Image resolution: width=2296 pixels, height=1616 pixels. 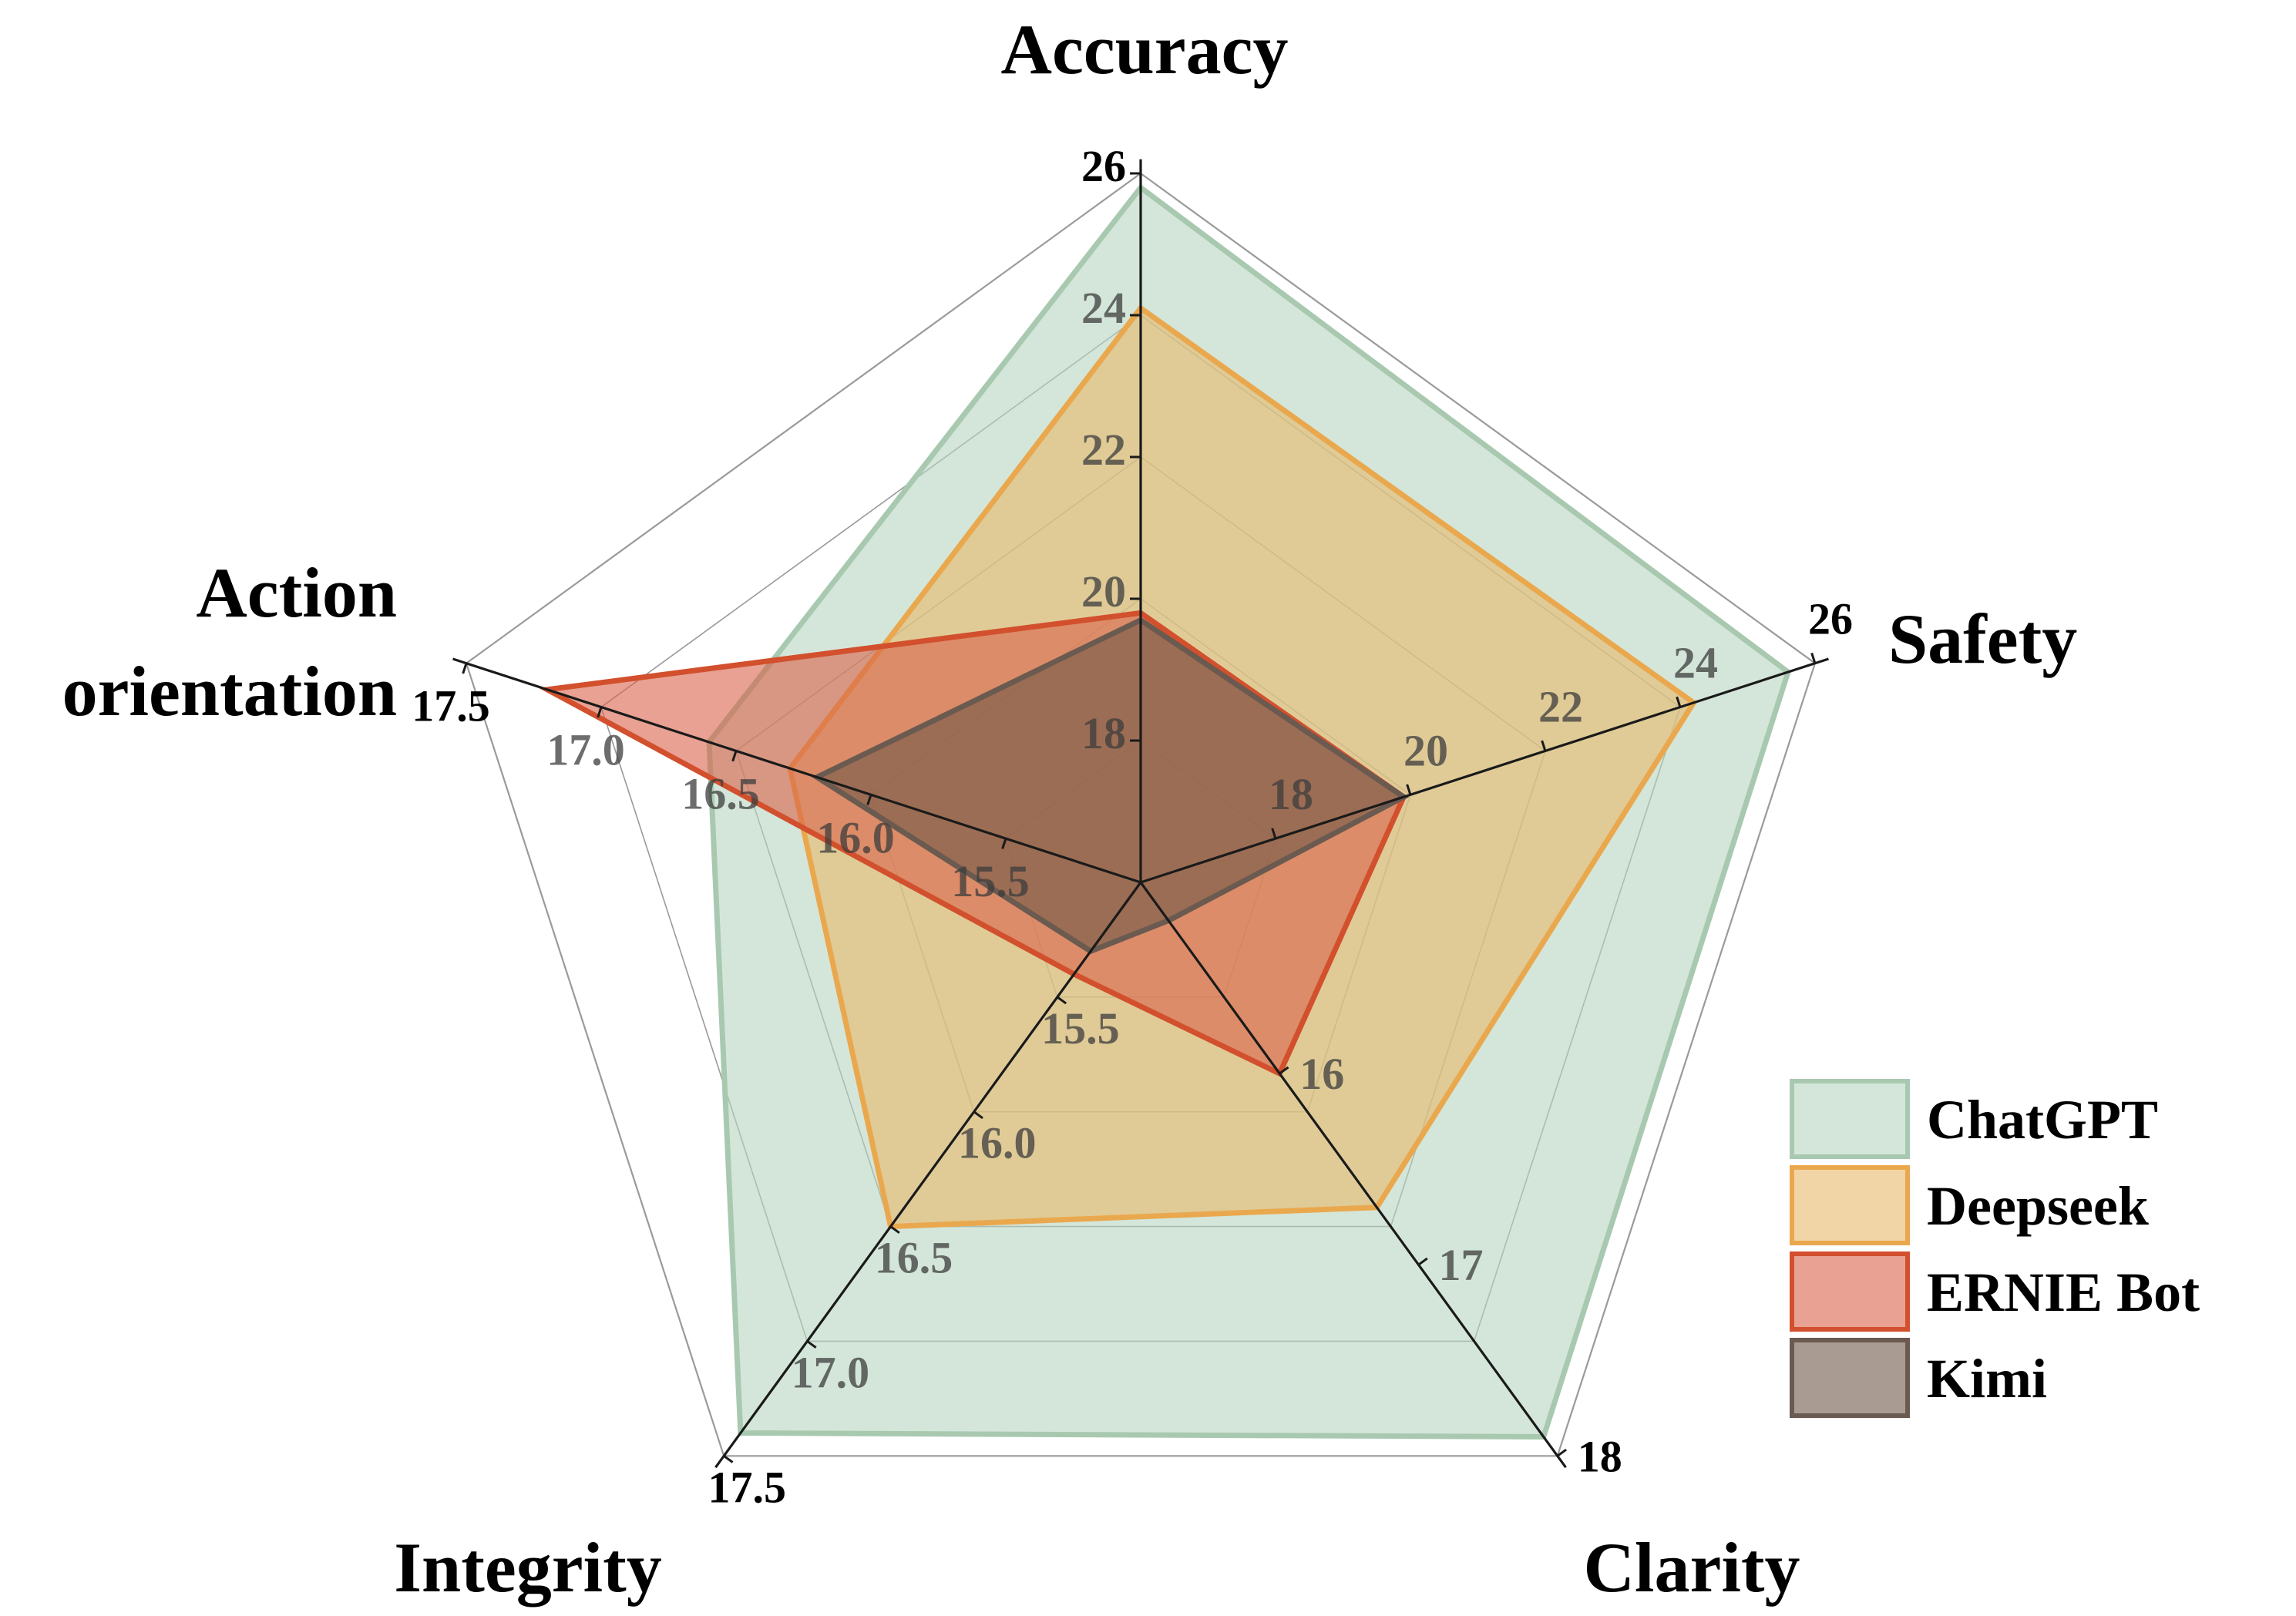 What do you see at coordinates (2063, 1292) in the screenshot?
I see `legend-label: ERNIE Bot` at bounding box center [2063, 1292].